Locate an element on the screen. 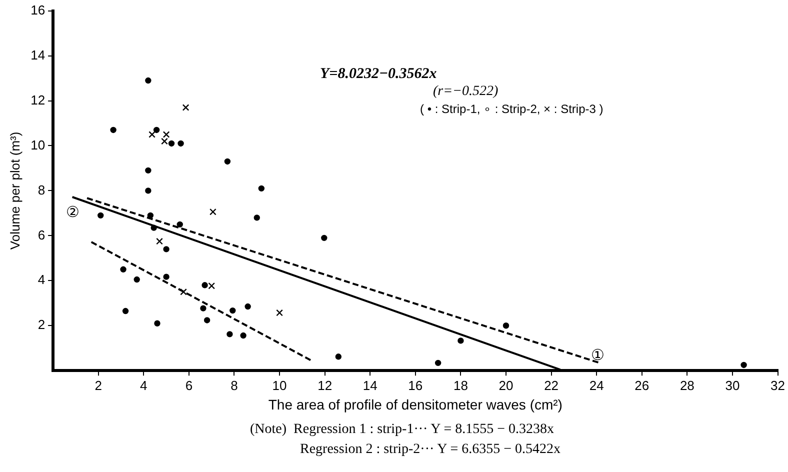 The image size is (788, 472). y-tick-label: 4 is located at coordinates (42, 280).